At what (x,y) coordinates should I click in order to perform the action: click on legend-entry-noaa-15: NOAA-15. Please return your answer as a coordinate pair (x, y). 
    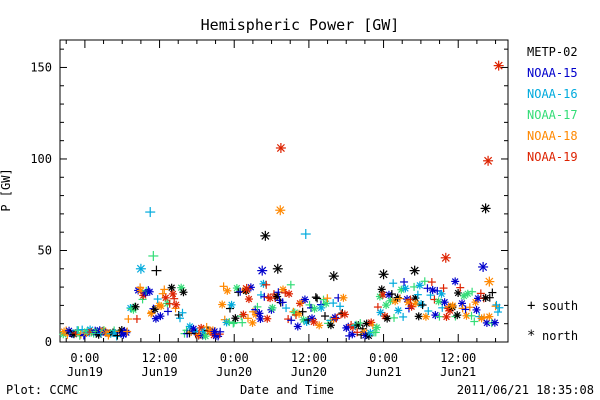
    Looking at the image, I should click on (552, 73).